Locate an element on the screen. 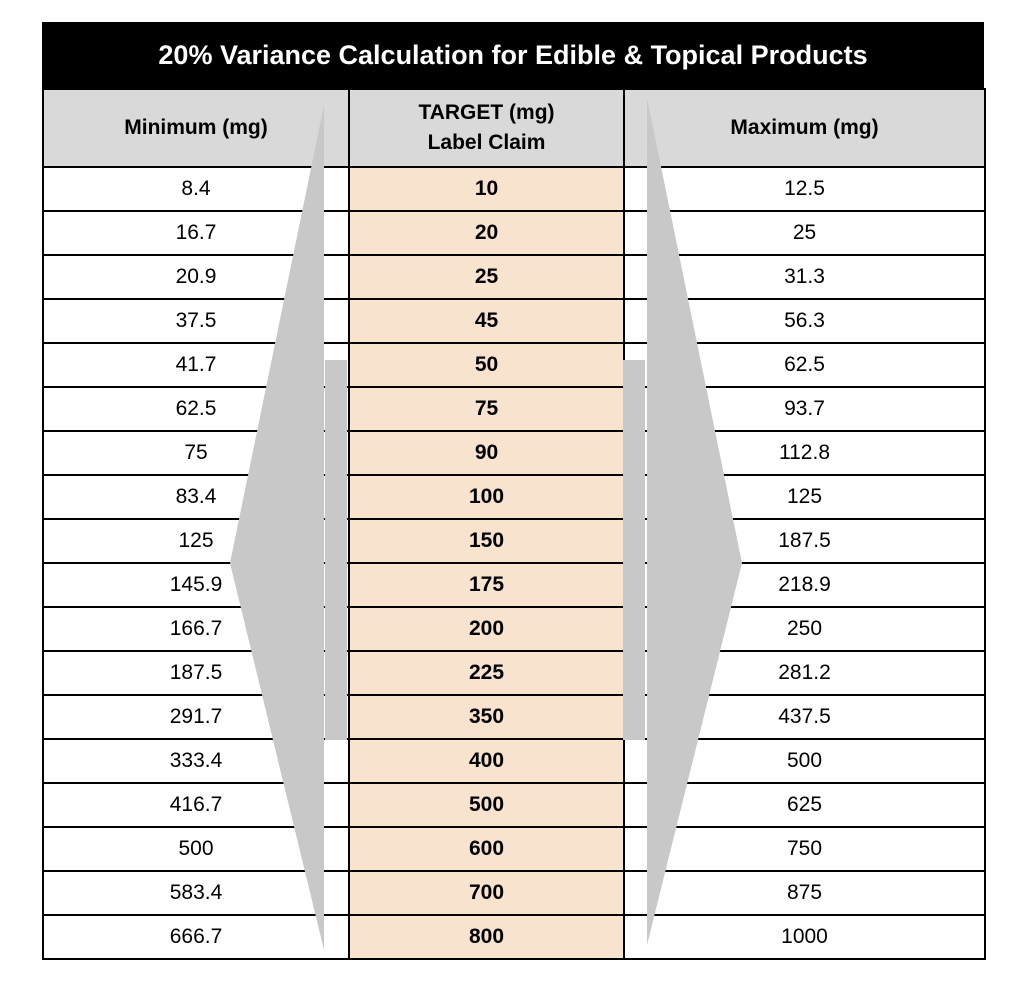 This screenshot has width=1024, height=1008. min-cell: 8.4 is located at coordinates (196, 189).